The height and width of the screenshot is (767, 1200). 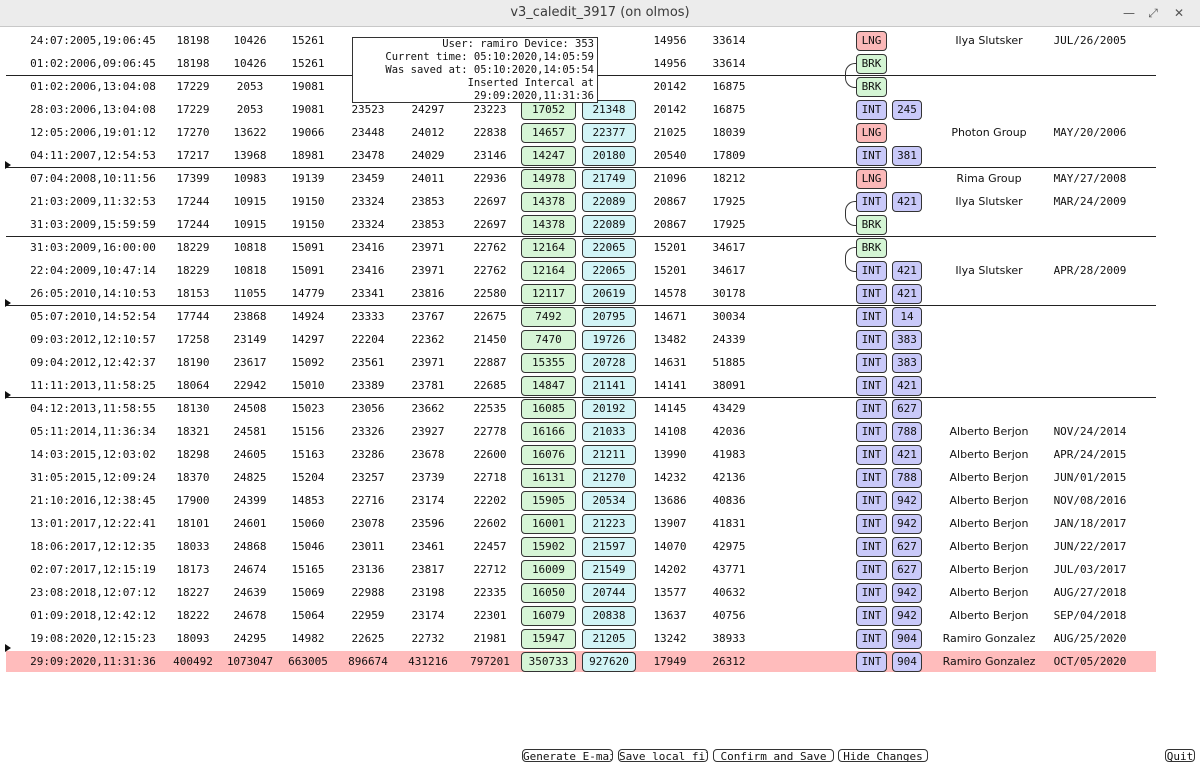 I want to click on value-box-green: 16085, so click(x=548, y=409).